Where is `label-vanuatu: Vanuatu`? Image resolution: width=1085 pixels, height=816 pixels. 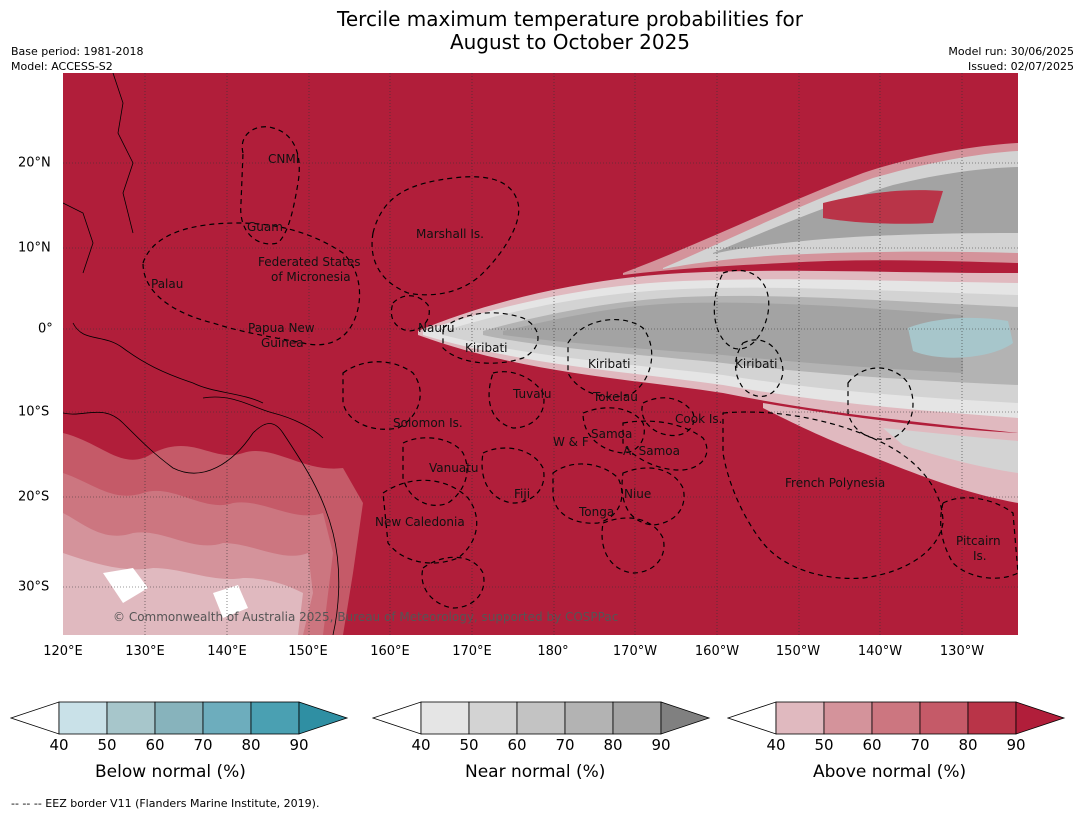
label-vanuatu: Vanuatu is located at coordinates (454, 468).